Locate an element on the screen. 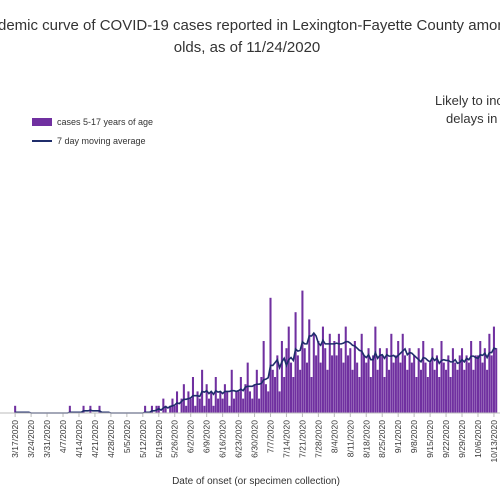 This screenshot has height=500, width=500. x-tick-label: 8/18/2020 is located at coordinates (366, 439).